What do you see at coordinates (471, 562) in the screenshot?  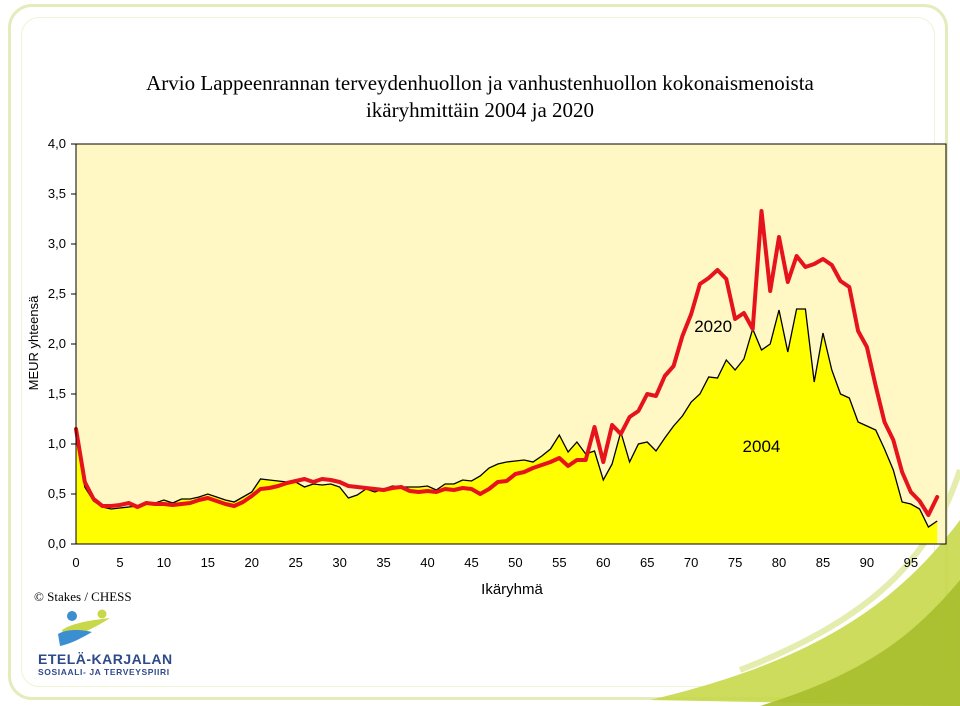 I see `x-tick-label: 45` at bounding box center [471, 562].